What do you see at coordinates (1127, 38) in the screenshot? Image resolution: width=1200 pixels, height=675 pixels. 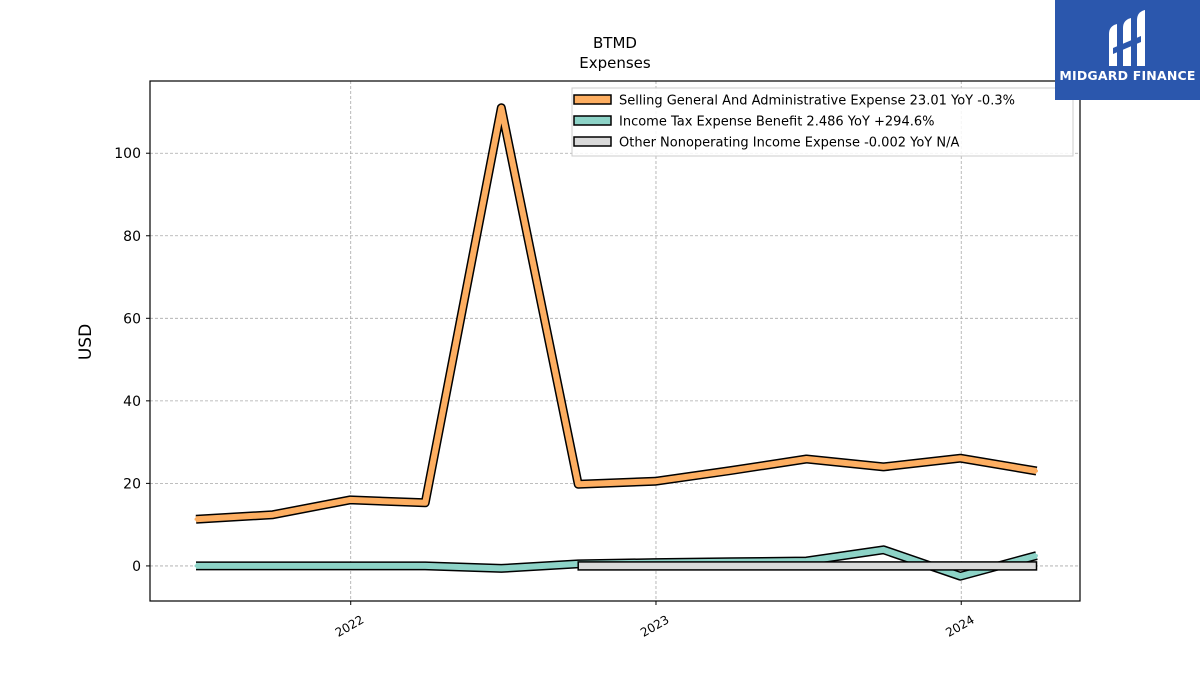 I see `logo-mark-icon` at bounding box center [1127, 38].